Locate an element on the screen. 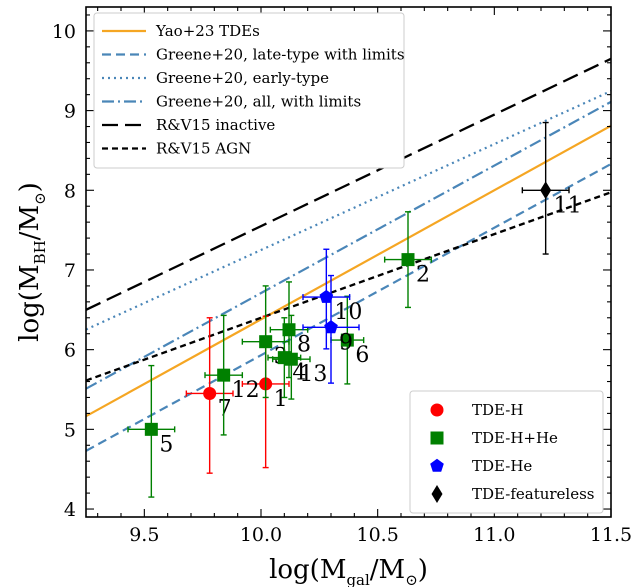 This screenshot has height=587, width=643. point-label: 9 is located at coordinates (346, 342).